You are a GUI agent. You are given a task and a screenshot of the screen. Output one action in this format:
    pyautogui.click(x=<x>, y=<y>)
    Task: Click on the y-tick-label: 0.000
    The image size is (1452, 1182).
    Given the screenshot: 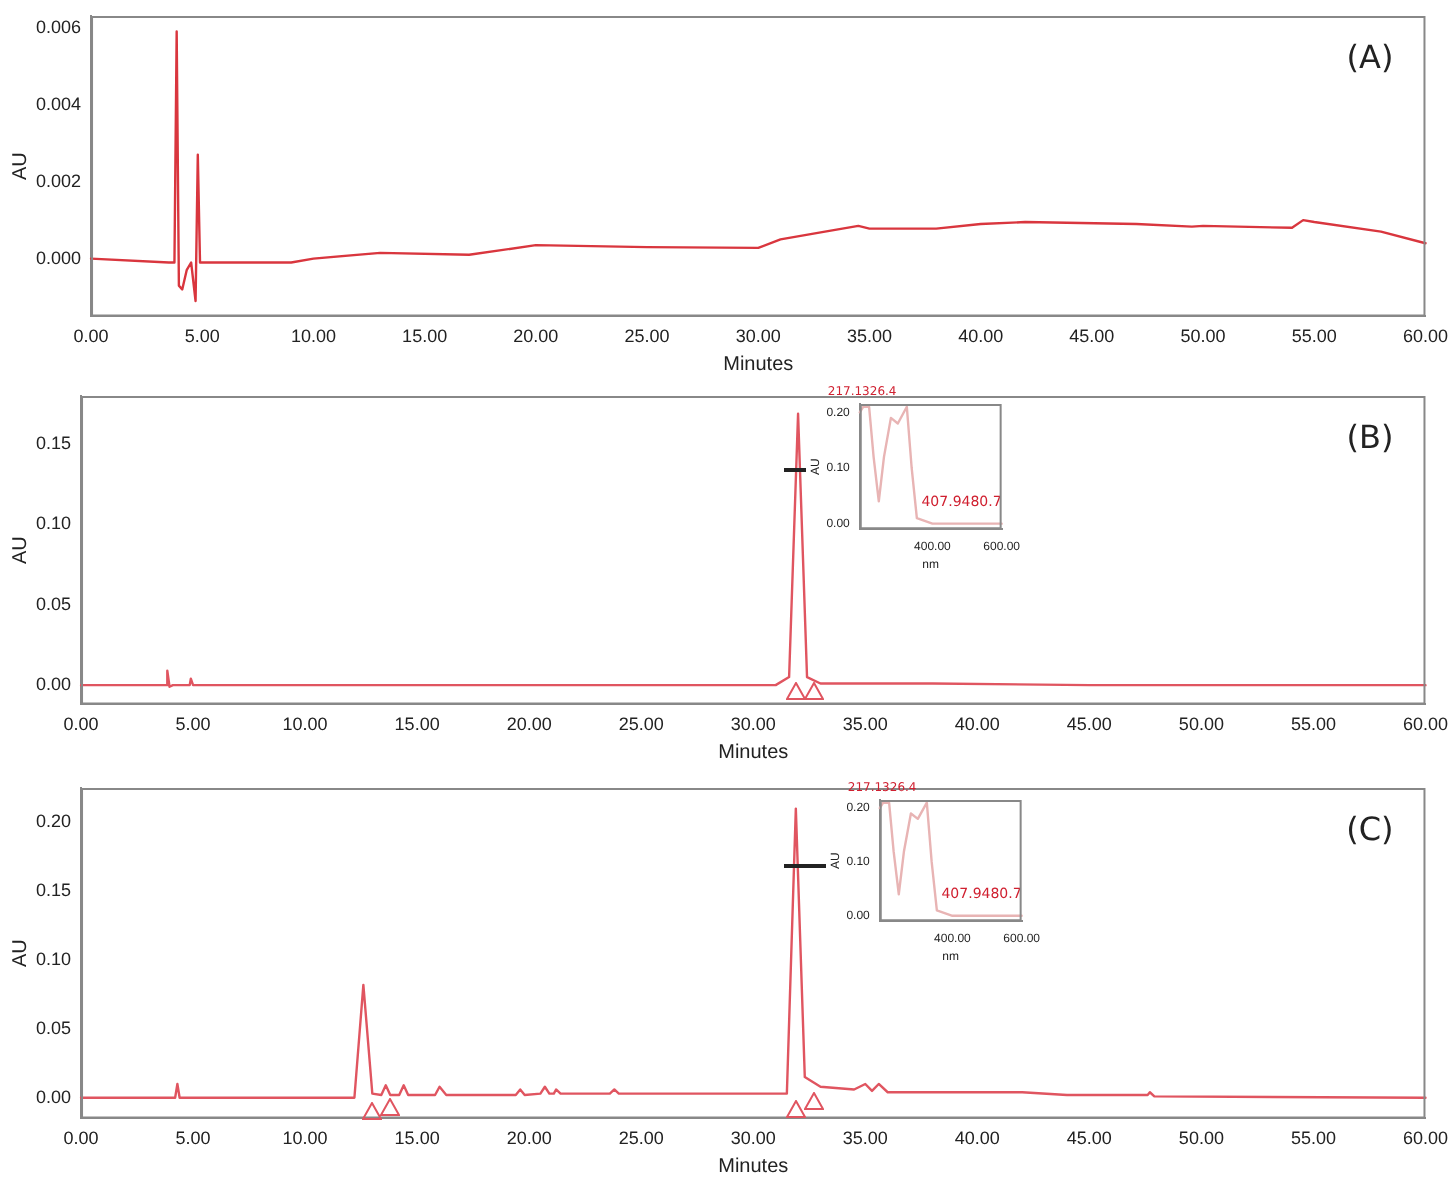 What is the action you would take?
    pyautogui.click(x=58, y=257)
    